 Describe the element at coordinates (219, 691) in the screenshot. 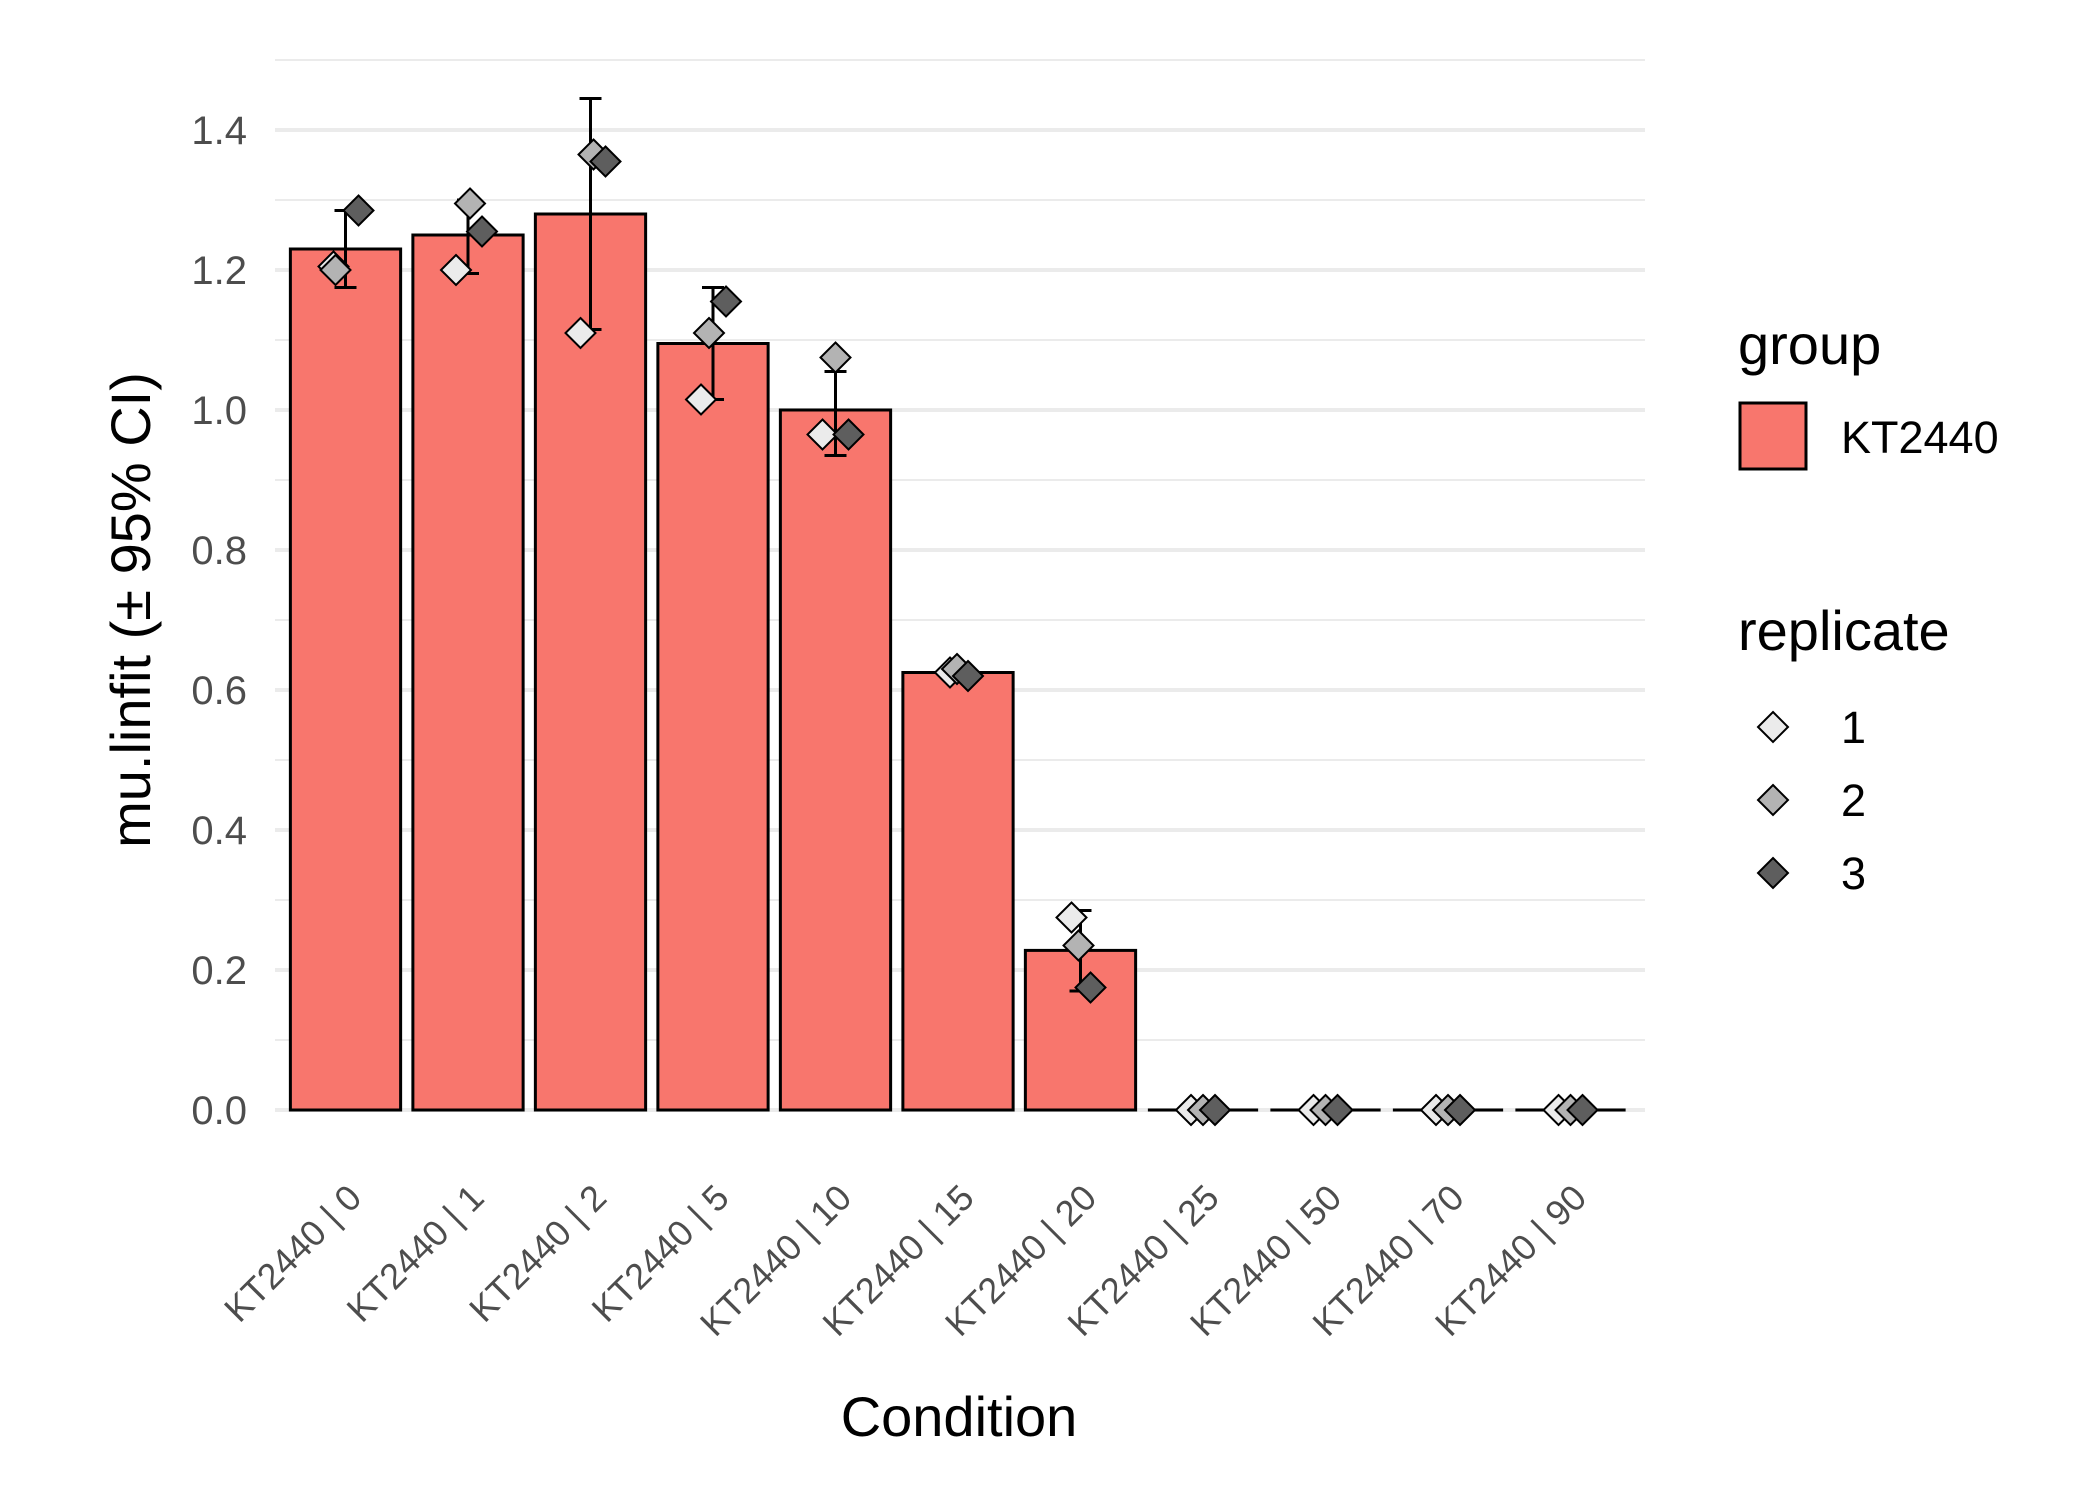

I see `y-tick-label: 0.6` at that location.